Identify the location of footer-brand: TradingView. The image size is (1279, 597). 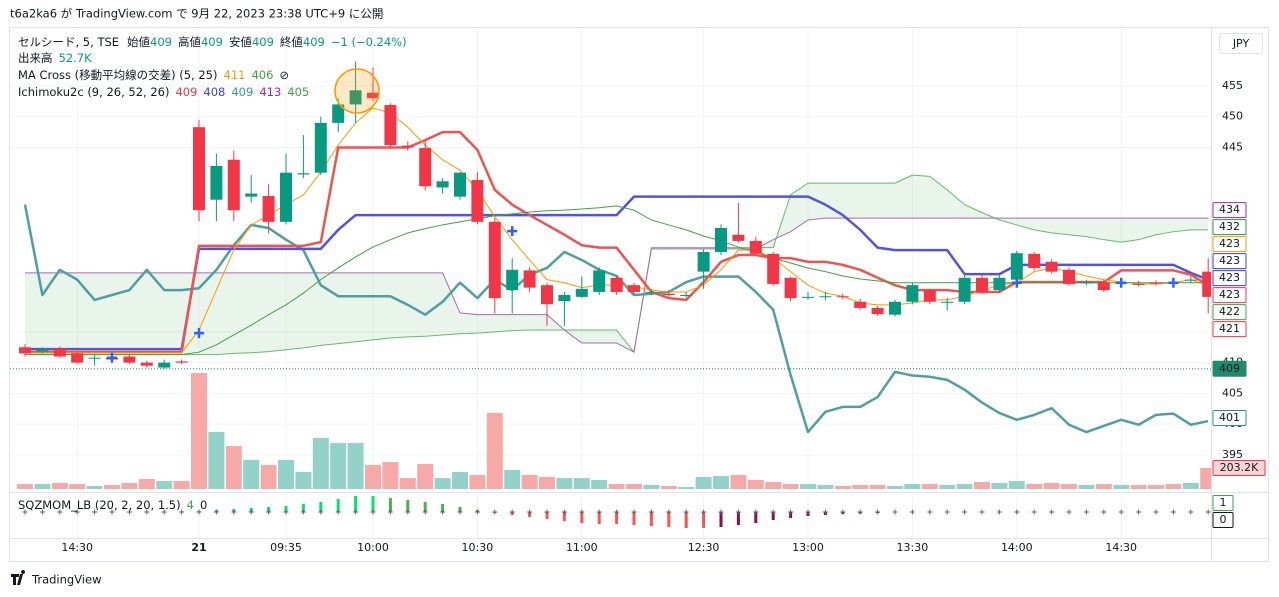
(66, 580).